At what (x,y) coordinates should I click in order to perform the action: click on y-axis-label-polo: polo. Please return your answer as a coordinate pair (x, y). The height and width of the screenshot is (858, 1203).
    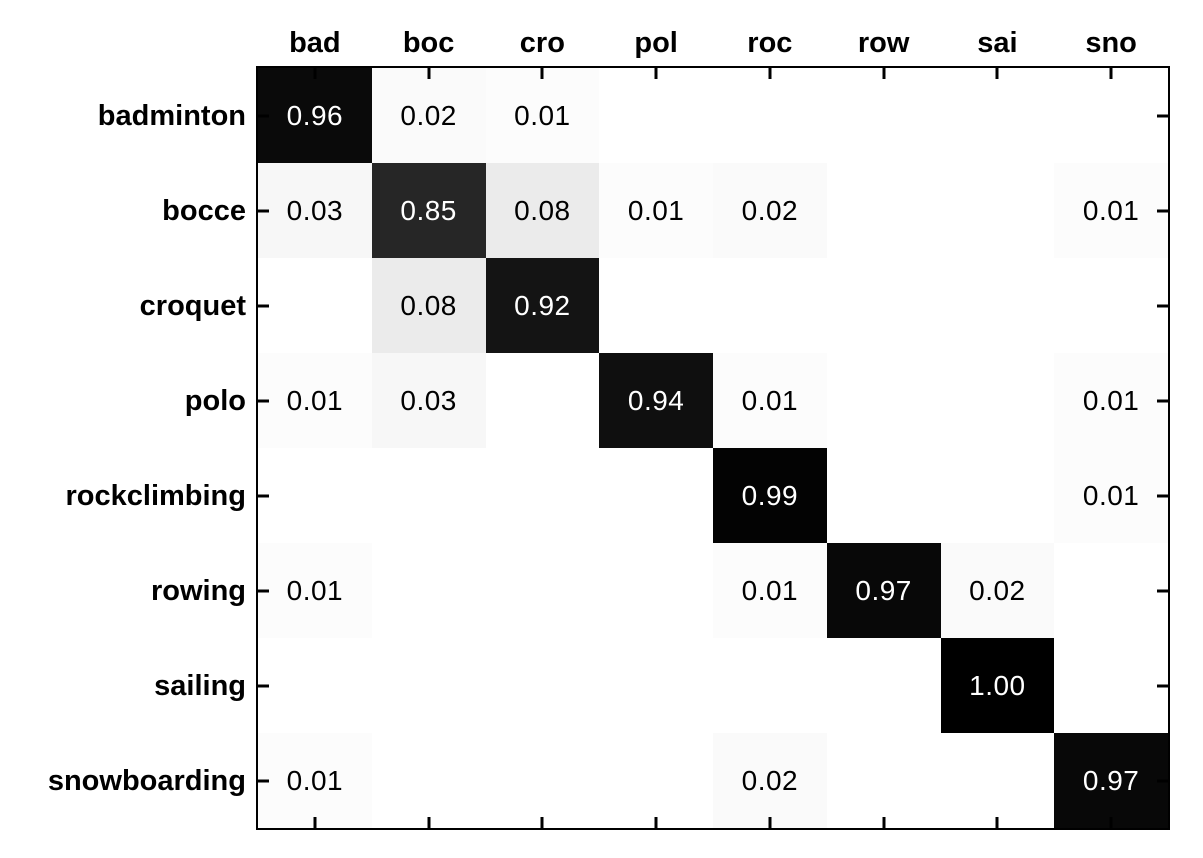
    Looking at the image, I should click on (215, 400).